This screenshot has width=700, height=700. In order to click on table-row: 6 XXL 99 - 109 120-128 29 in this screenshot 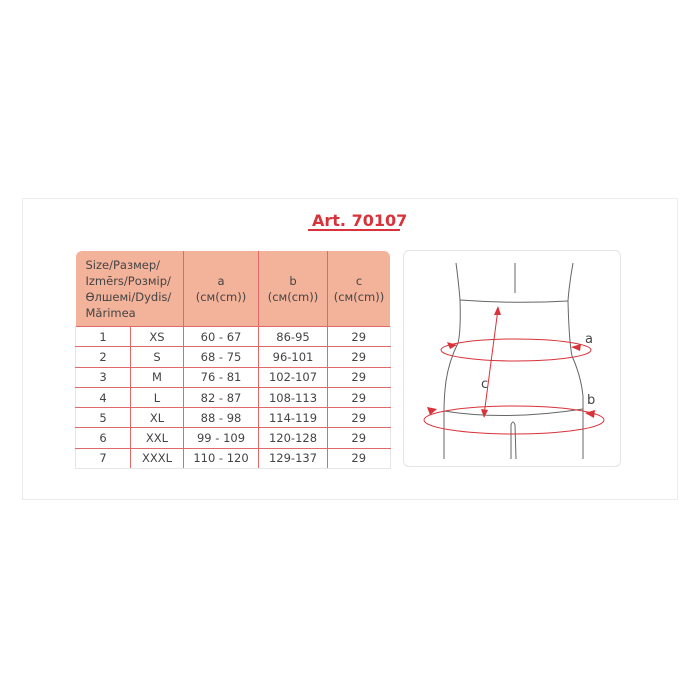, I will do `click(233, 438)`.